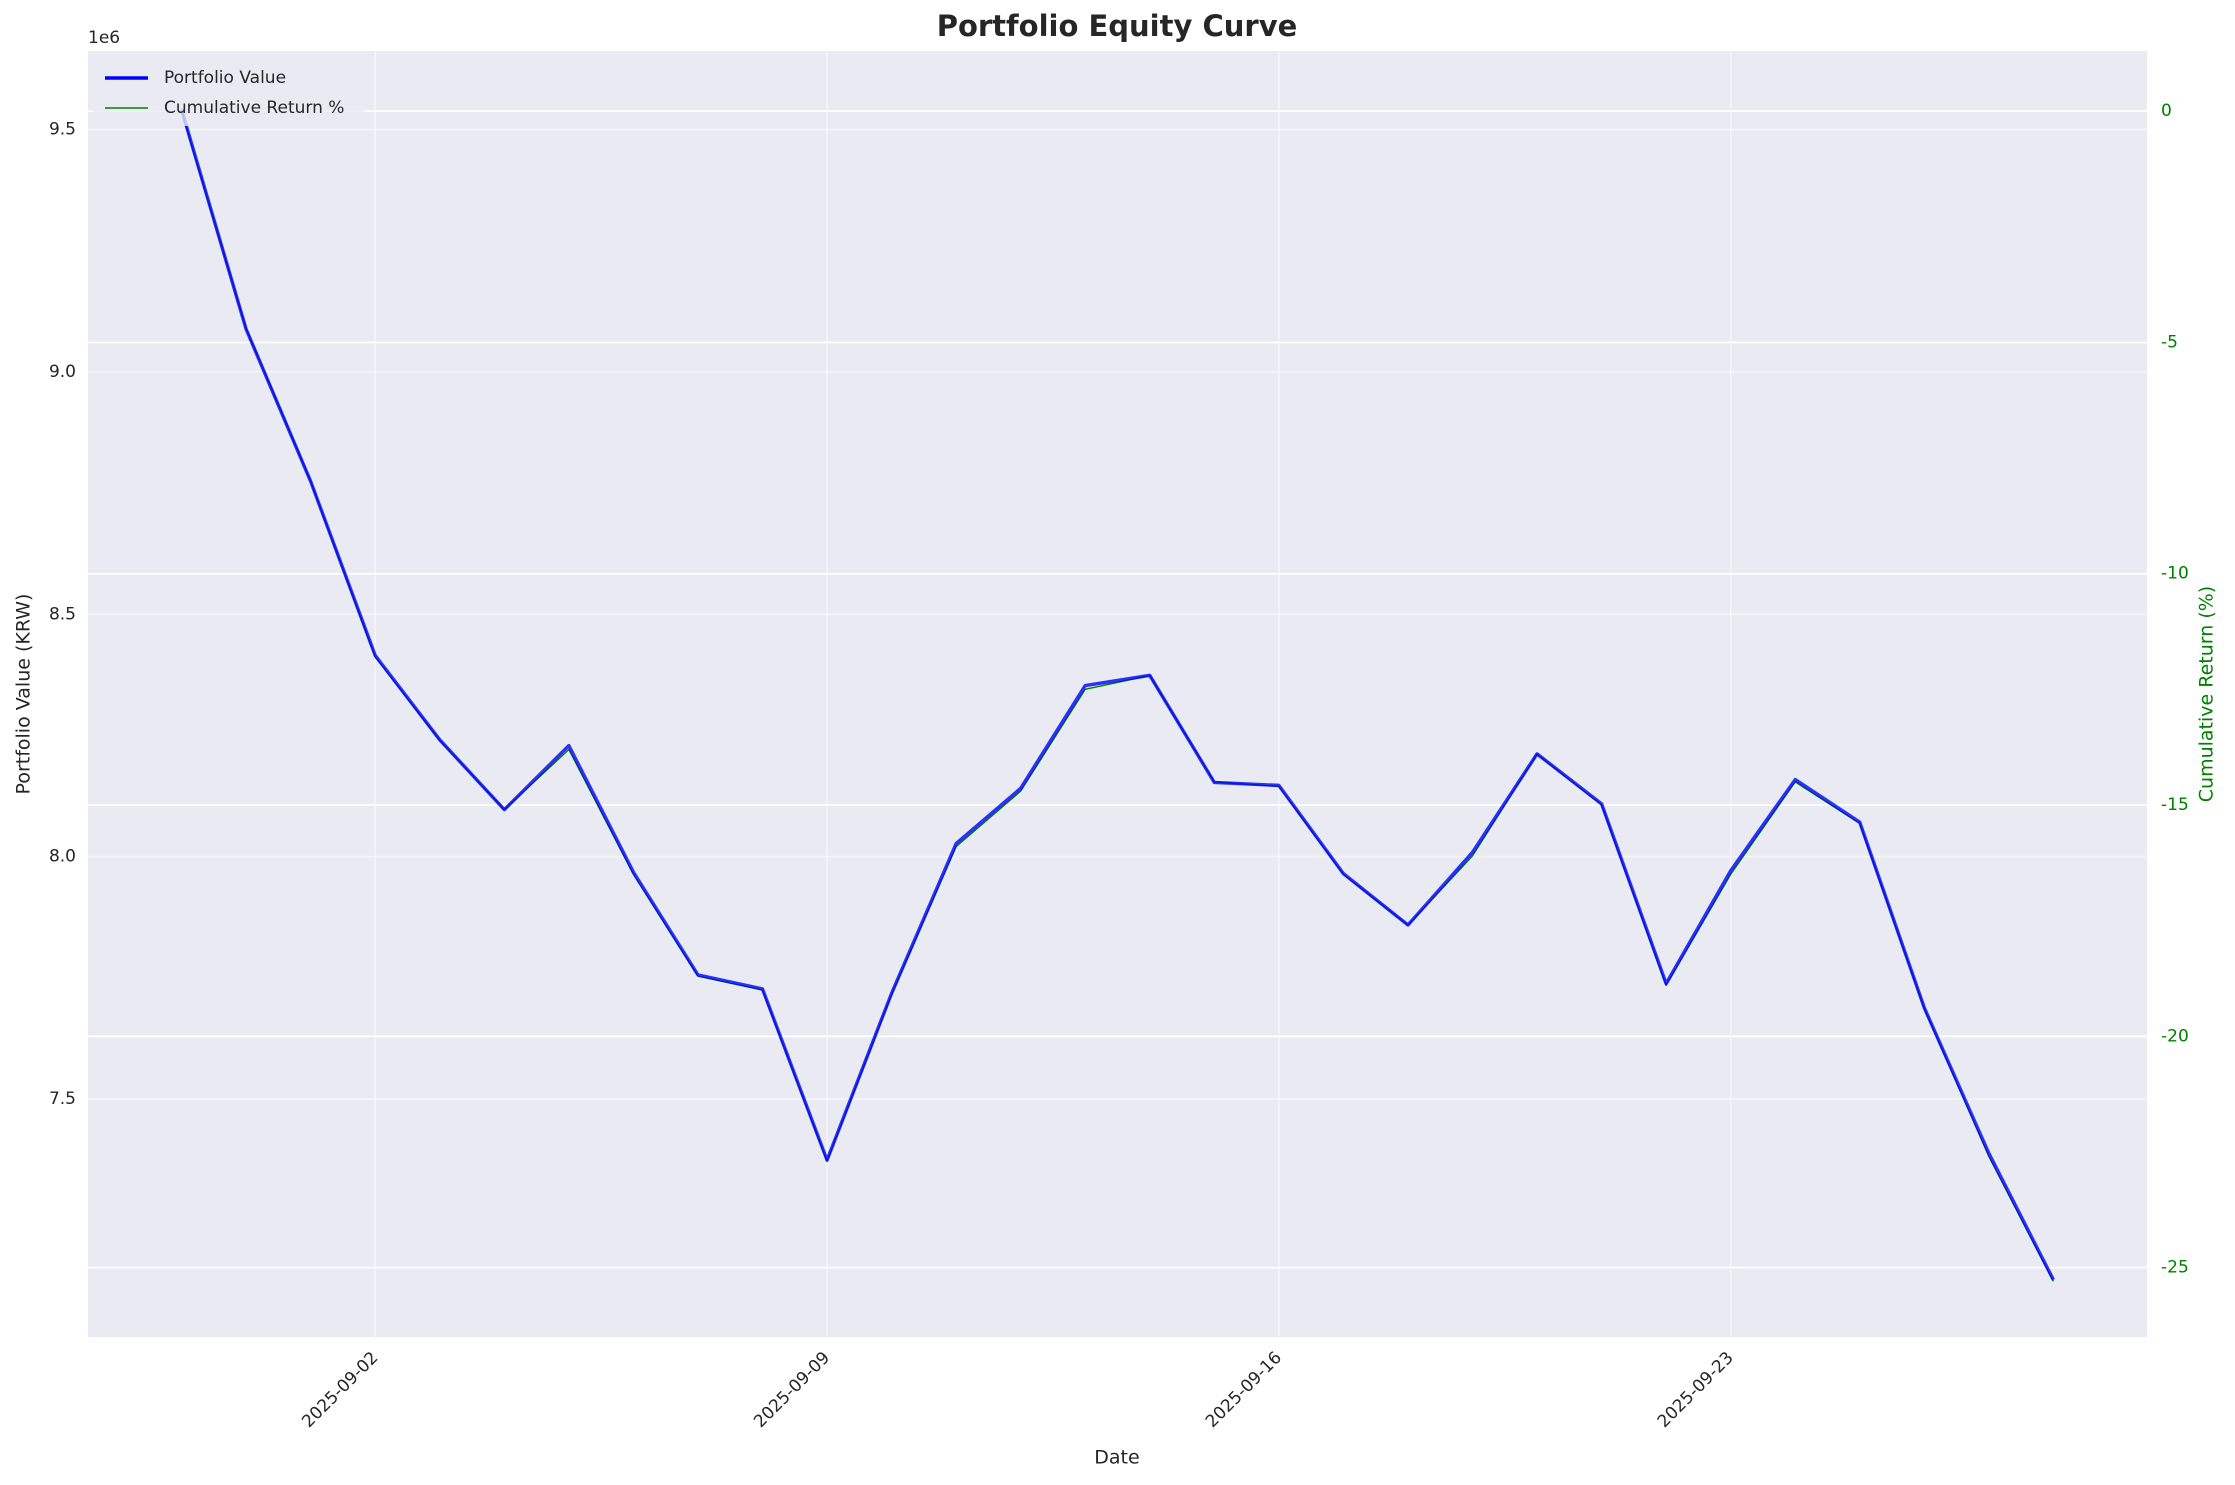 The image size is (2235, 1485). I want to click on y-tick-label: 7.5, so click(62, 1099).